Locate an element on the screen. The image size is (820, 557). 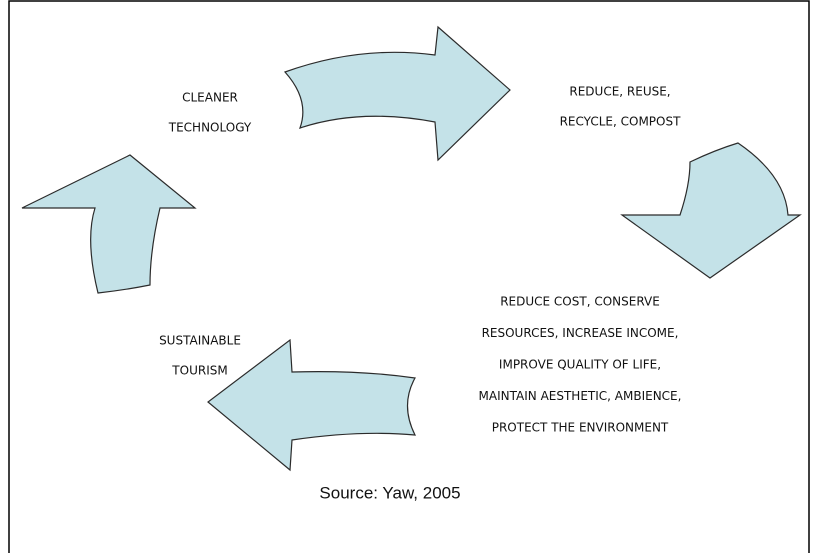
node-label: IMPROVE QUALITY OF LIFE, is located at coordinates (580, 365).